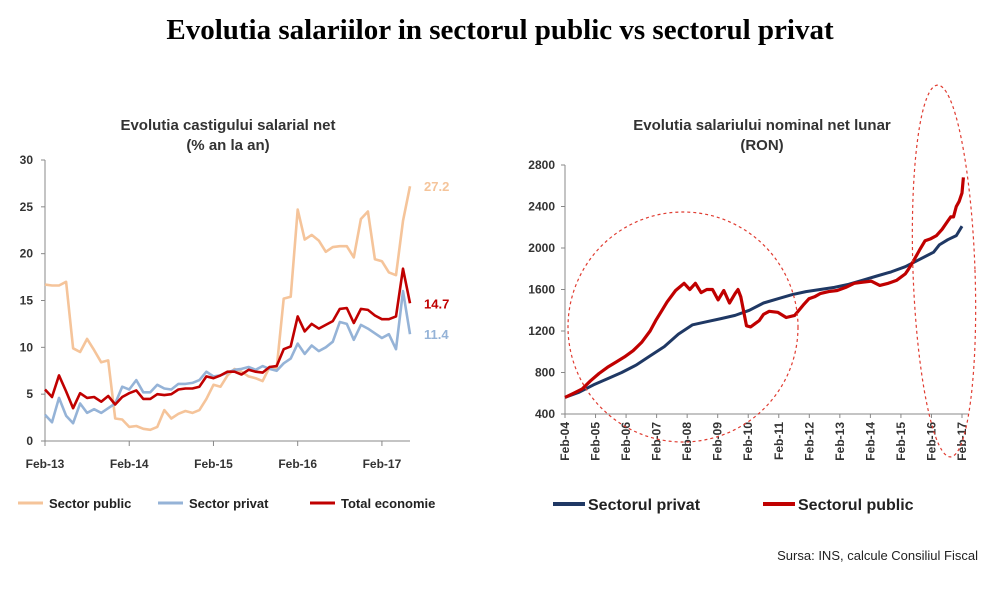 The image size is (1000, 600). I want to click on end-label: 11.4, so click(436, 334).